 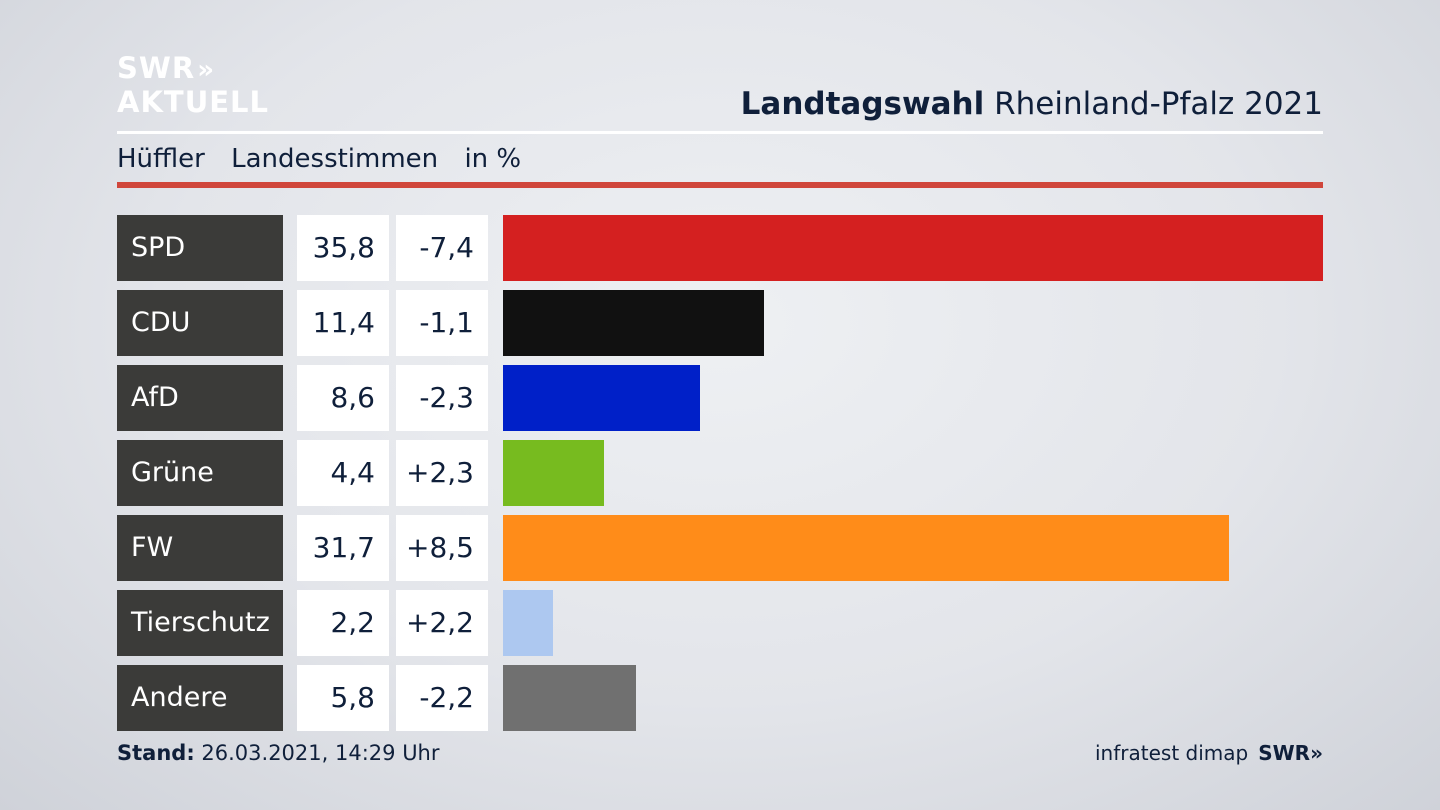 I want to click on value-label: 8,6, so click(x=343, y=398).